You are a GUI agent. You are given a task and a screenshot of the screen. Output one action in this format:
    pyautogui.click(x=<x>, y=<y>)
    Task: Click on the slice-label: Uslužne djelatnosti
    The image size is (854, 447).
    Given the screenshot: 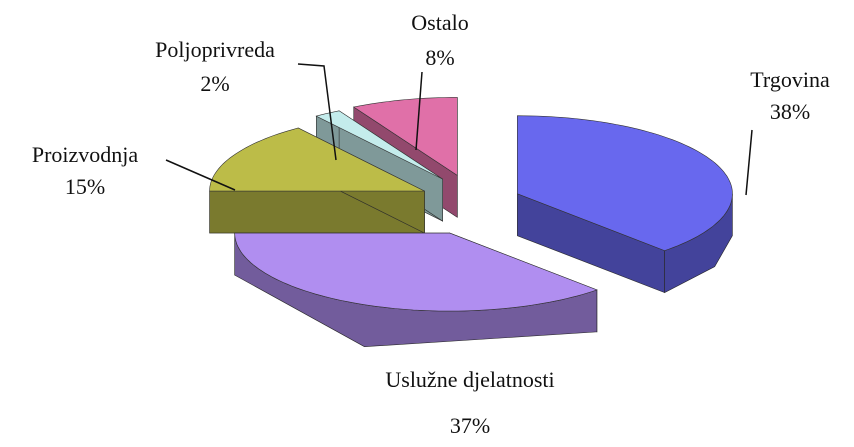 What is the action you would take?
    pyautogui.click(x=469, y=379)
    